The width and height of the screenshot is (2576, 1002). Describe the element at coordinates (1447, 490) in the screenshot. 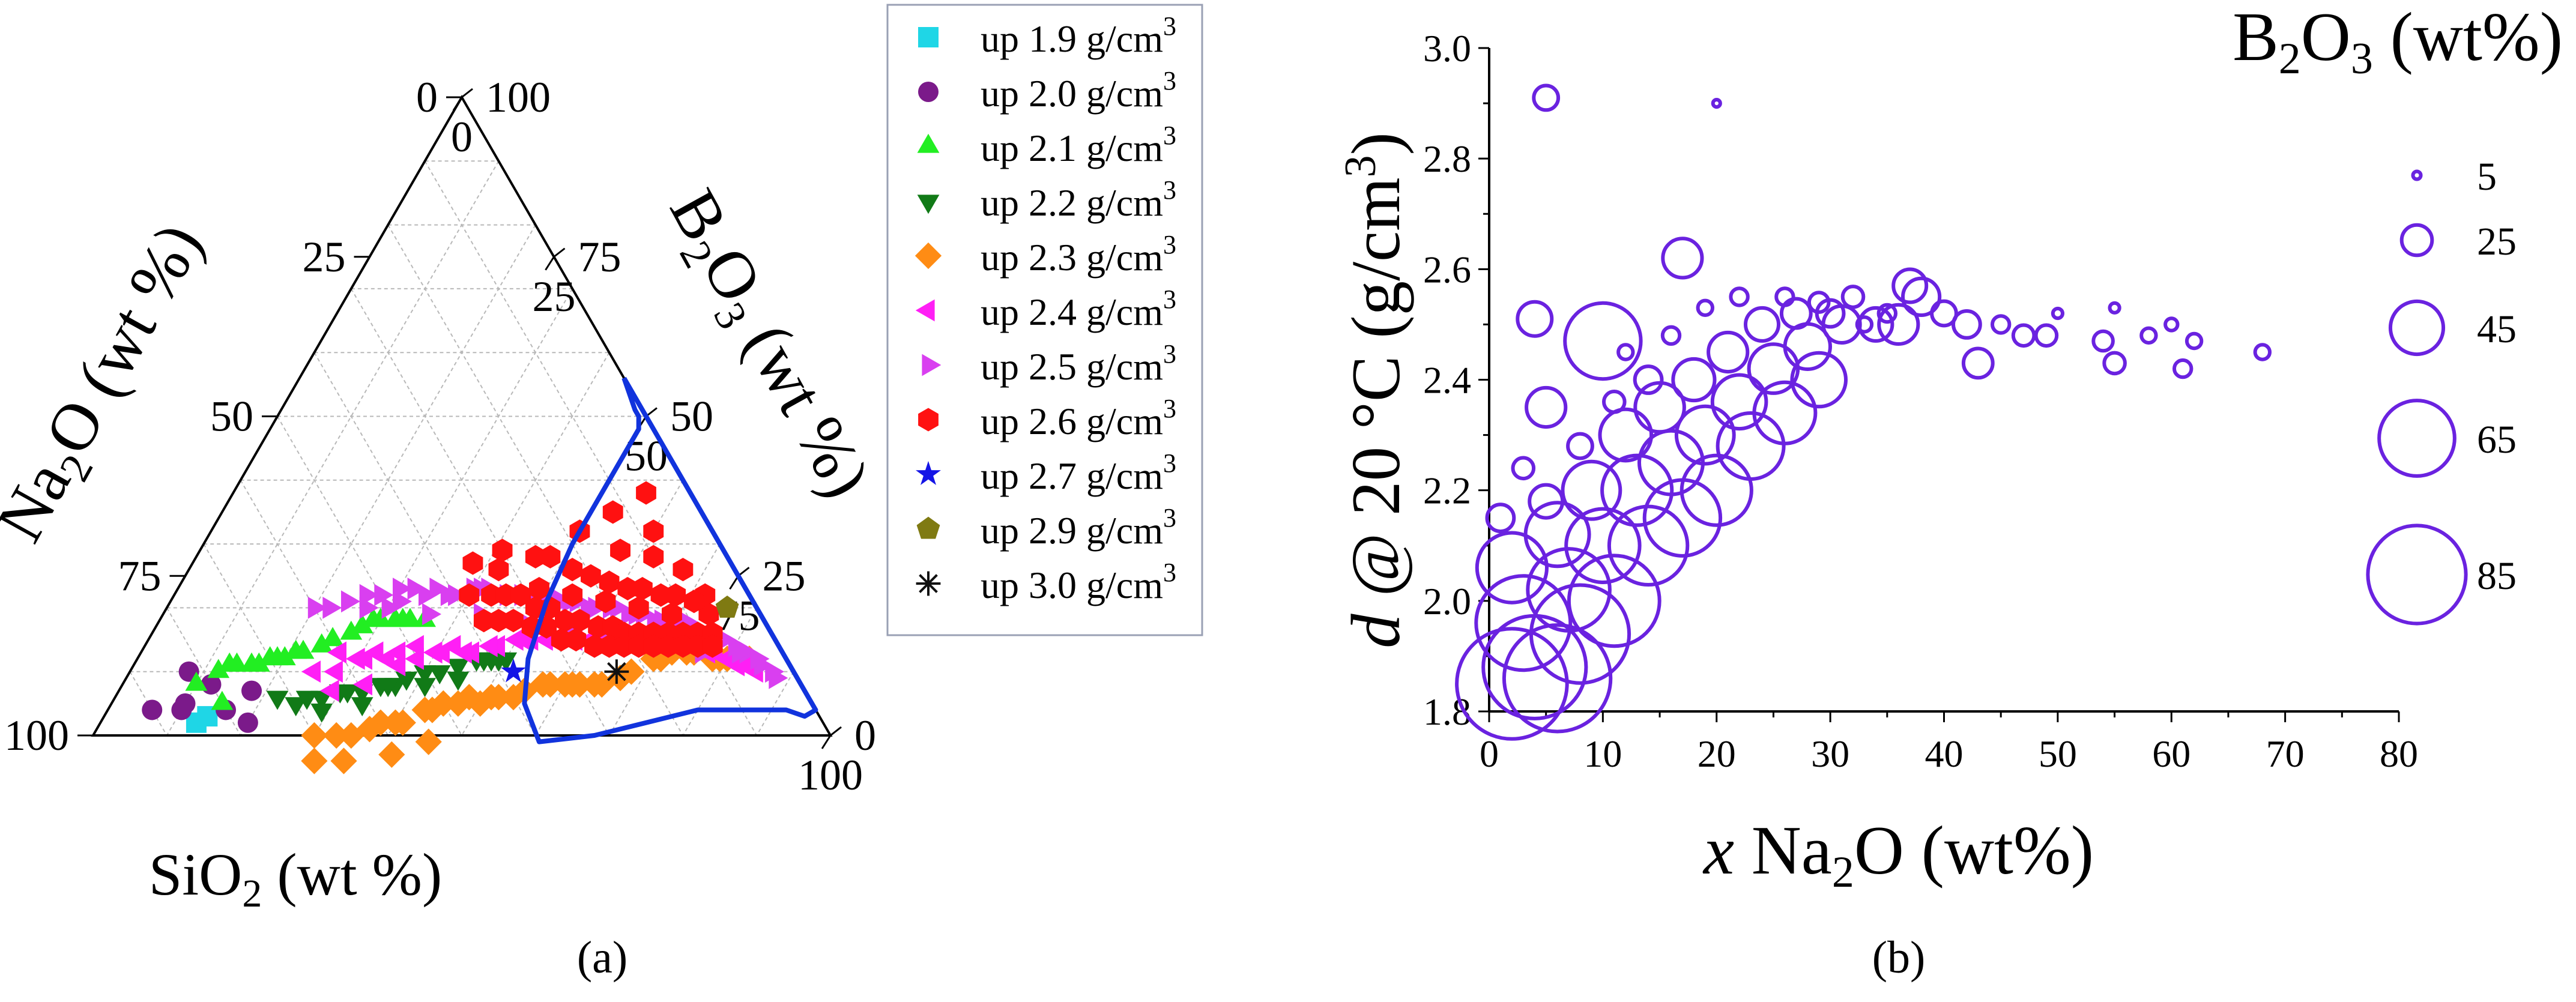

I see `y-tick-label: 2.2` at that location.